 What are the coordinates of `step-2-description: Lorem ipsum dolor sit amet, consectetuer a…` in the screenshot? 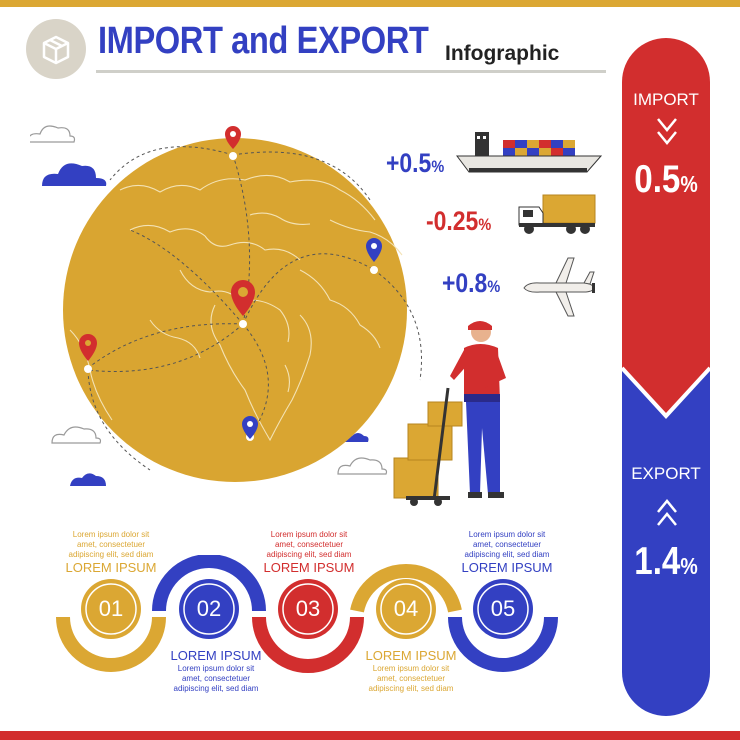 It's located at (216, 678).